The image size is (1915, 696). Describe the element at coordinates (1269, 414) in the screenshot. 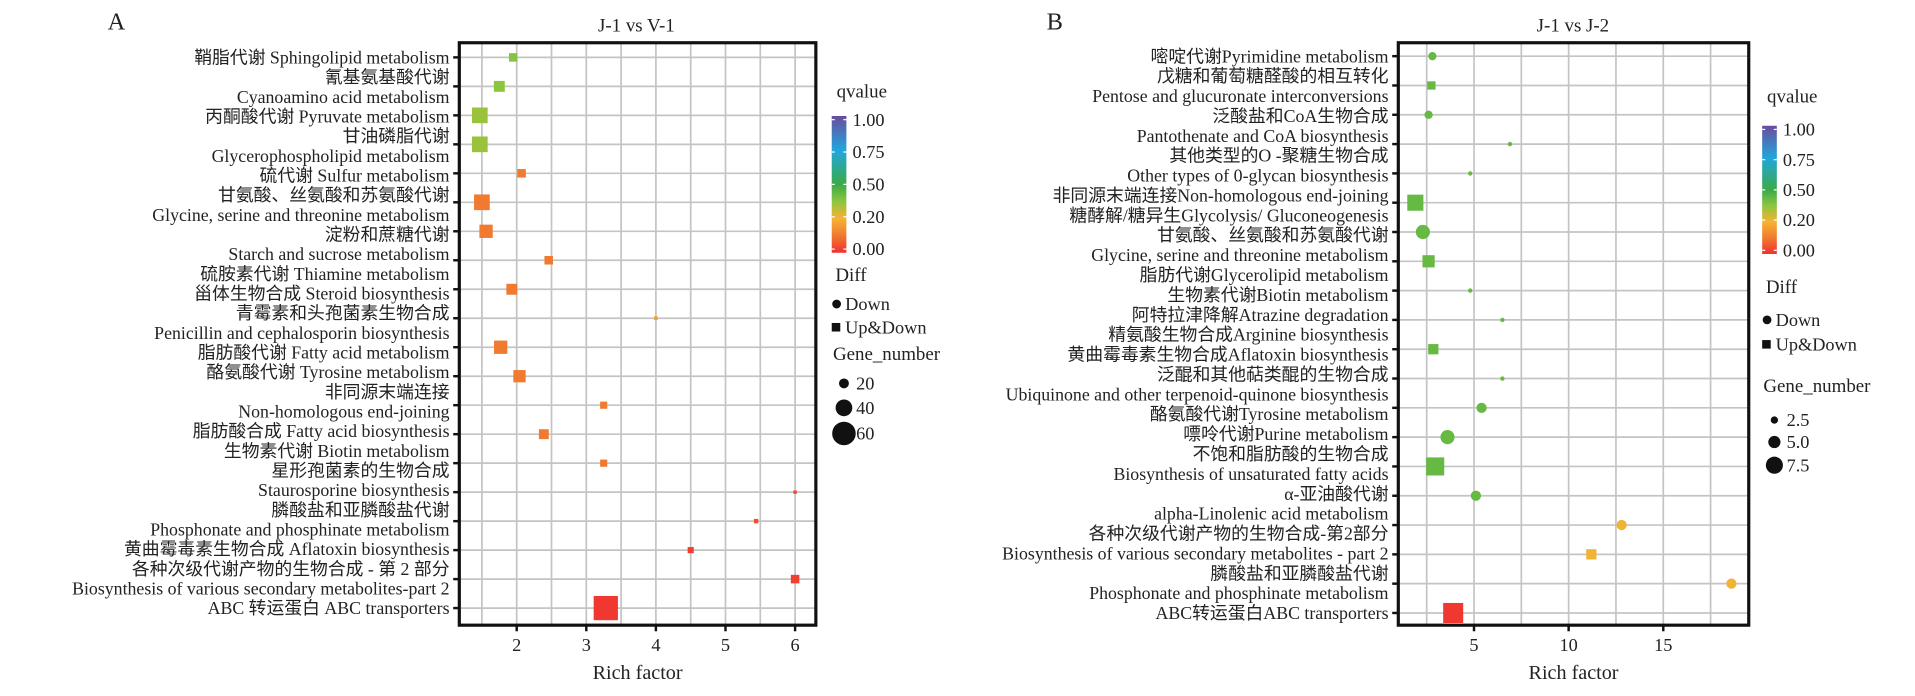

I see `y-axis-label: 酪氨酸代谢Tyrosine metabolism` at that location.